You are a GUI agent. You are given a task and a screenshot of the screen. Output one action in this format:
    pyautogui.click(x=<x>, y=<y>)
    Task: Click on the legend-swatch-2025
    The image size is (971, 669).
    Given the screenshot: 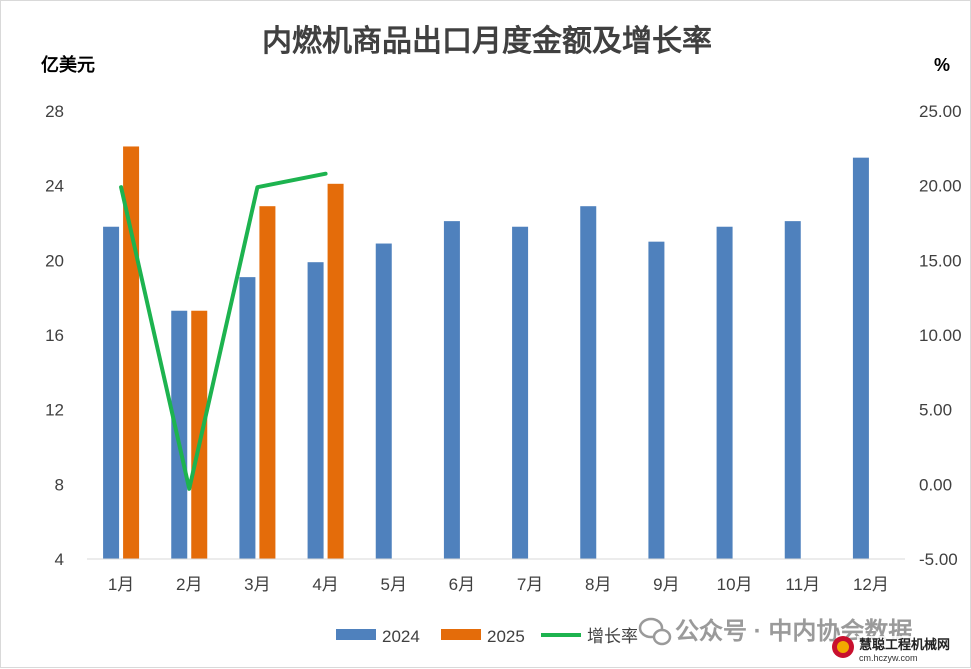 What is the action you would take?
    pyautogui.click(x=461, y=634)
    